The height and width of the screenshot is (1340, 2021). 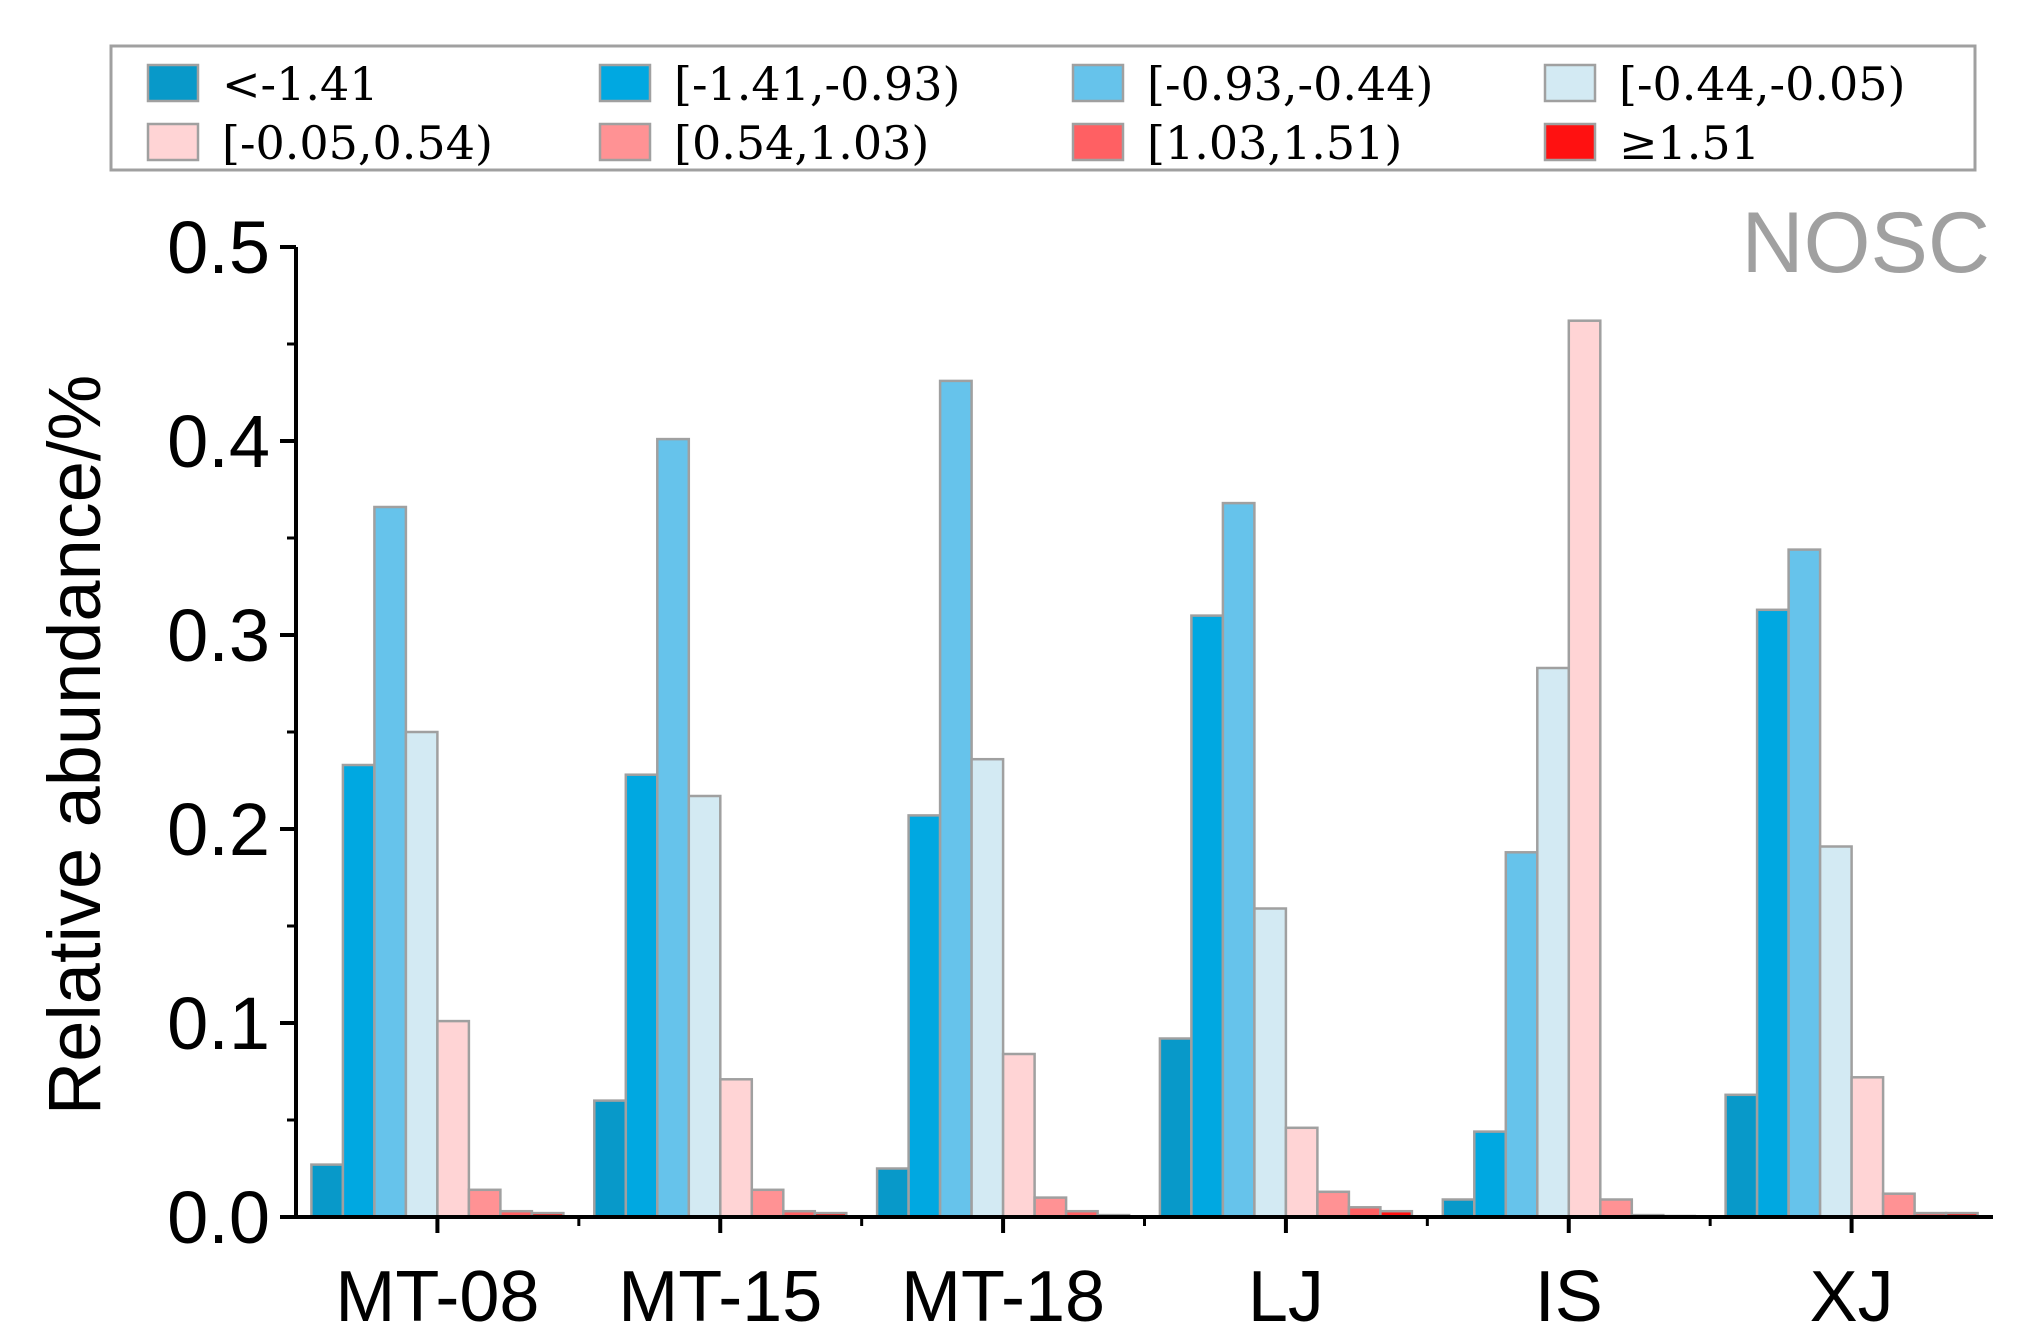 I want to click on legend-item: [-0.93,-0.44), so click(x=1252, y=84).